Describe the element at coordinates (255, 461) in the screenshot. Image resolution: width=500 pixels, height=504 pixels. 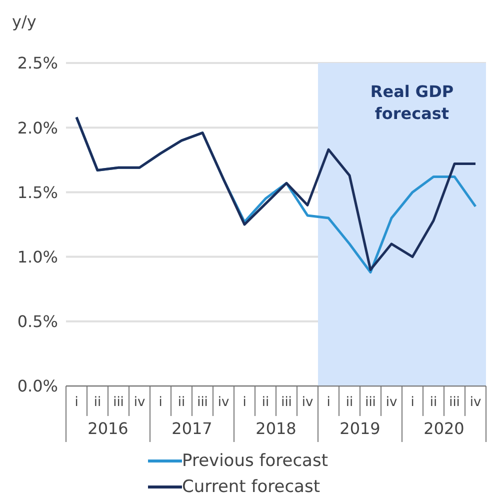
I see `legend-label: Previous forecast` at that location.